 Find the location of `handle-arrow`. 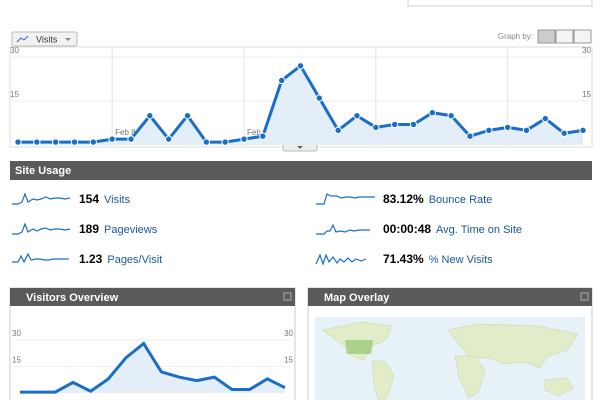

handle-arrow is located at coordinates (300, 147).